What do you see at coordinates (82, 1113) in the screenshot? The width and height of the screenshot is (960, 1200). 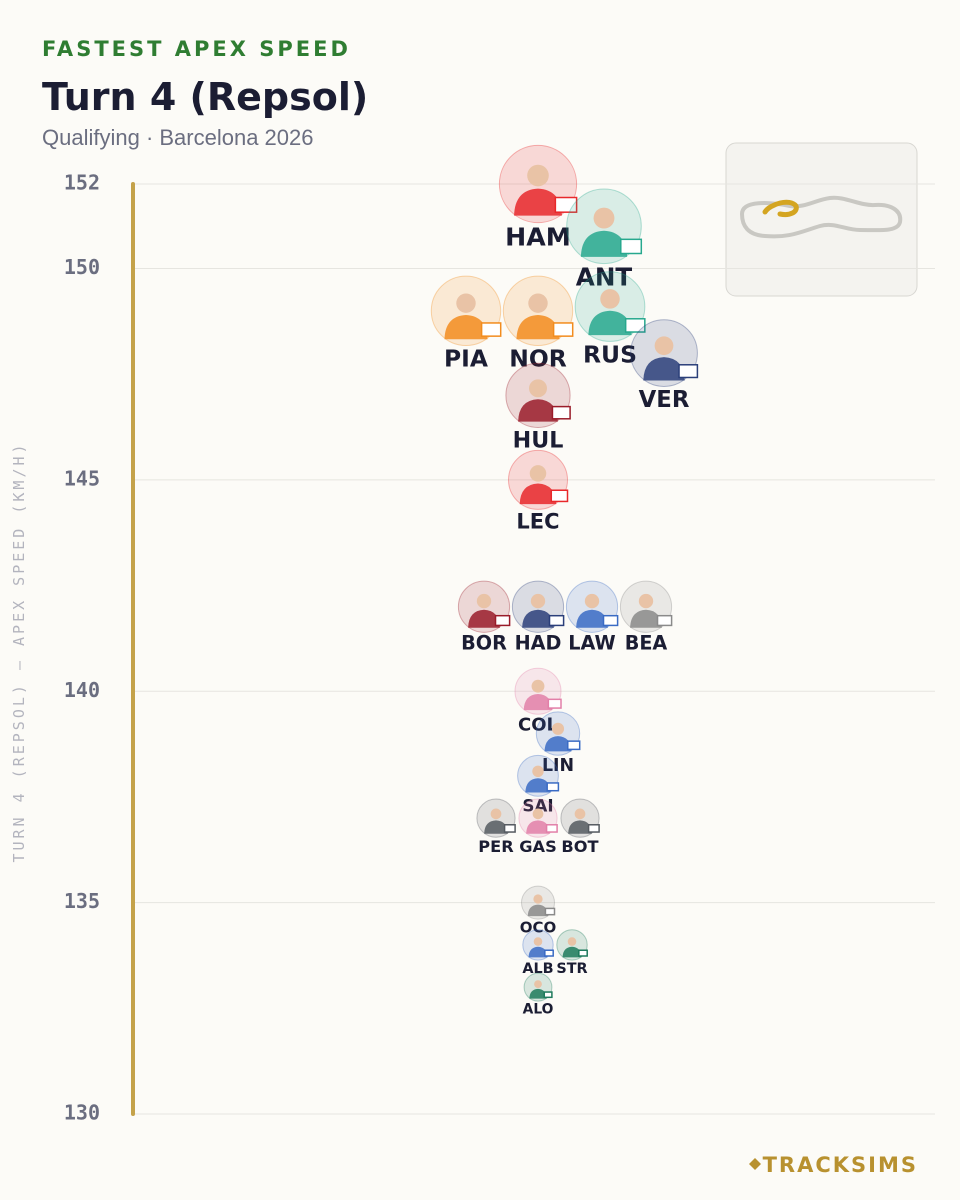 I see `y-tick-label: 130` at bounding box center [82, 1113].